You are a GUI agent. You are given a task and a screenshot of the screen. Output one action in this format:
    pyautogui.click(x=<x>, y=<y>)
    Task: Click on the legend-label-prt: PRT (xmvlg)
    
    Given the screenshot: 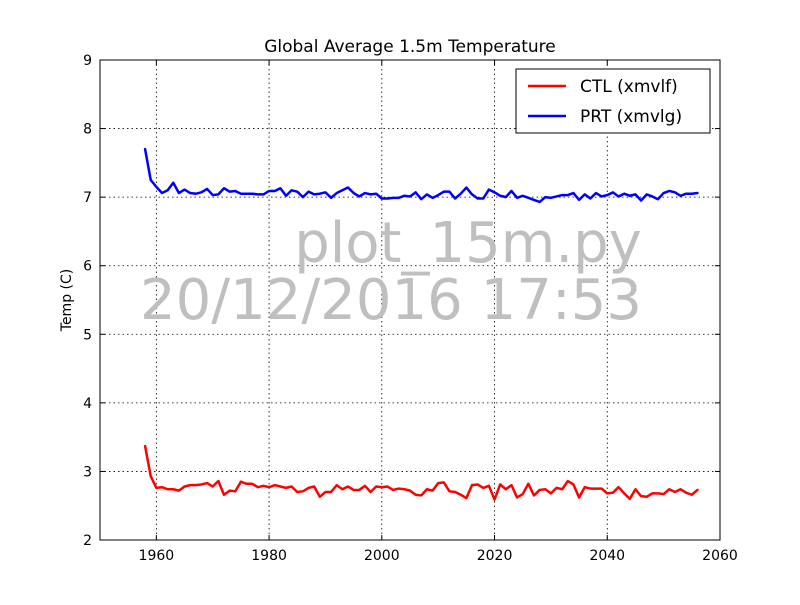 What is the action you would take?
    pyautogui.click(x=631, y=117)
    